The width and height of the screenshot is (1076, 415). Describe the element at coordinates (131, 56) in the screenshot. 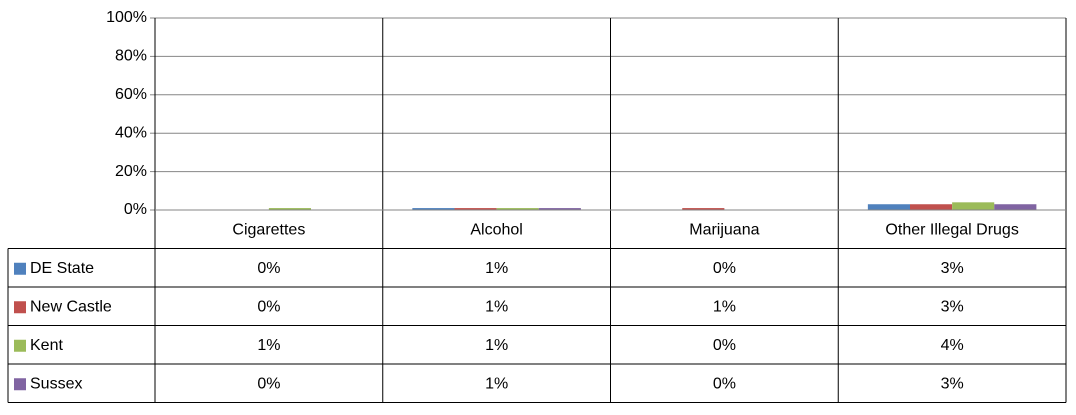

I see `y-tick-label: 80%` at that location.